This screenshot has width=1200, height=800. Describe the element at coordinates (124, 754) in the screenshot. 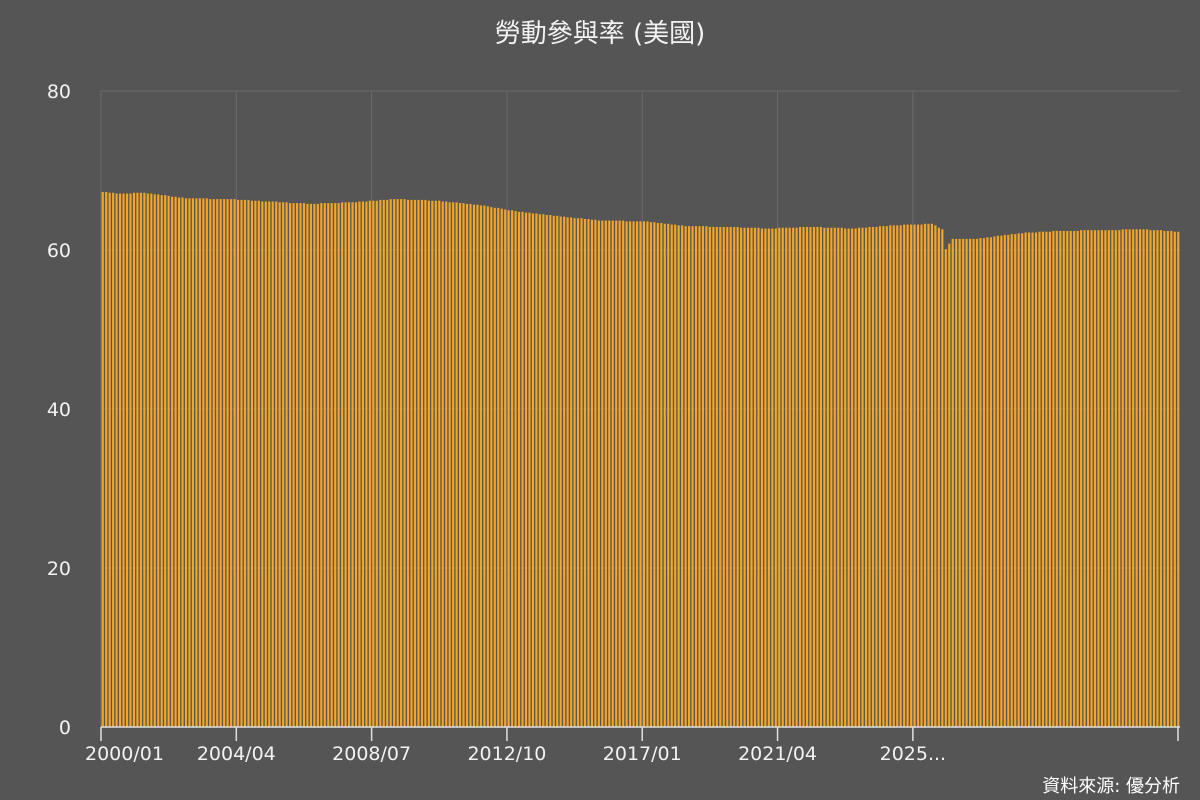

I see `x-tick-label-0: 2000/01` at that location.